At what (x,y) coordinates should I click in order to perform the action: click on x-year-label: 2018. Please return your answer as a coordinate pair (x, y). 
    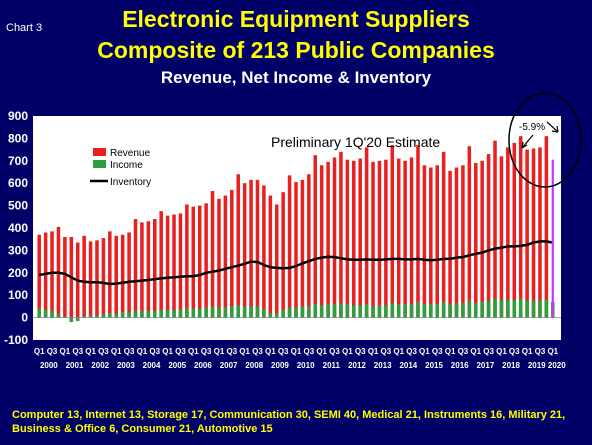
    Looking at the image, I should click on (511, 365).